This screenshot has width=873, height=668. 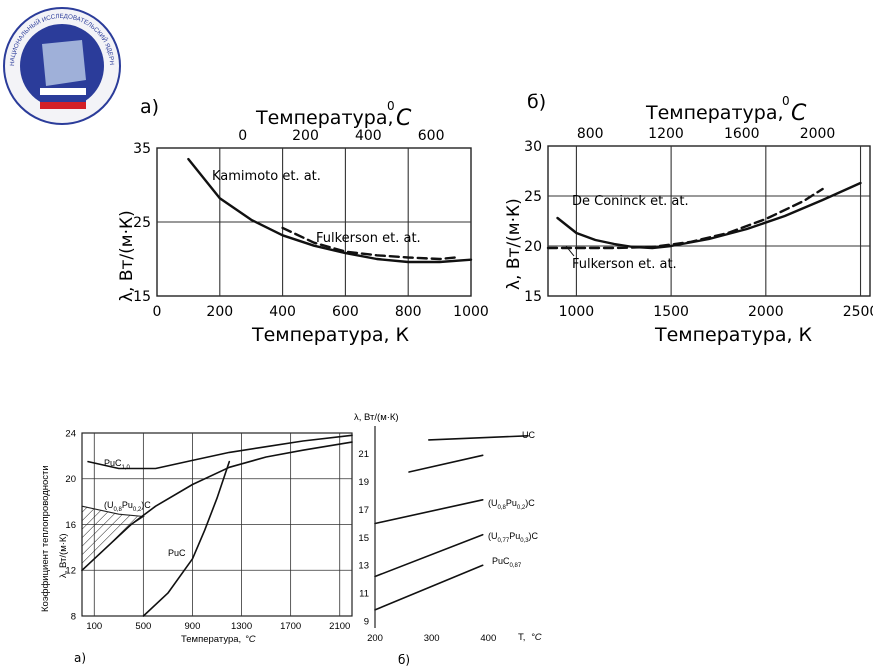 I want to click on chart-b-label-leader, so click(x=570, y=251).